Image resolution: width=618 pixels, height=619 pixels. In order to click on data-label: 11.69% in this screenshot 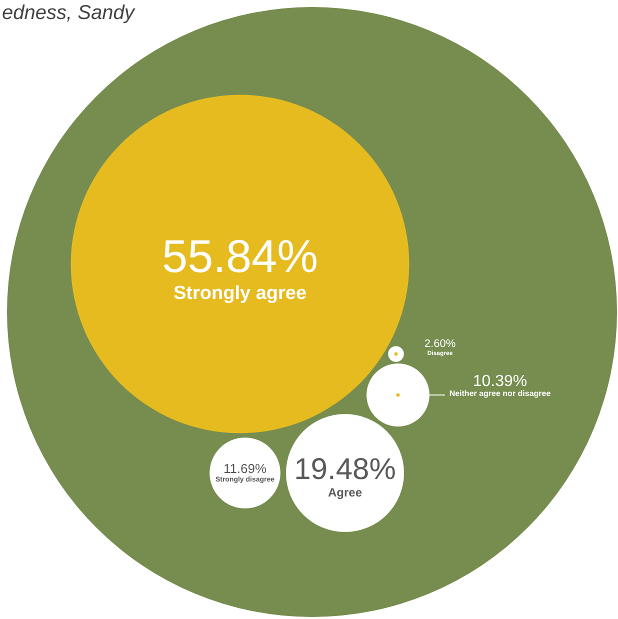, I will do `click(245, 468)`.